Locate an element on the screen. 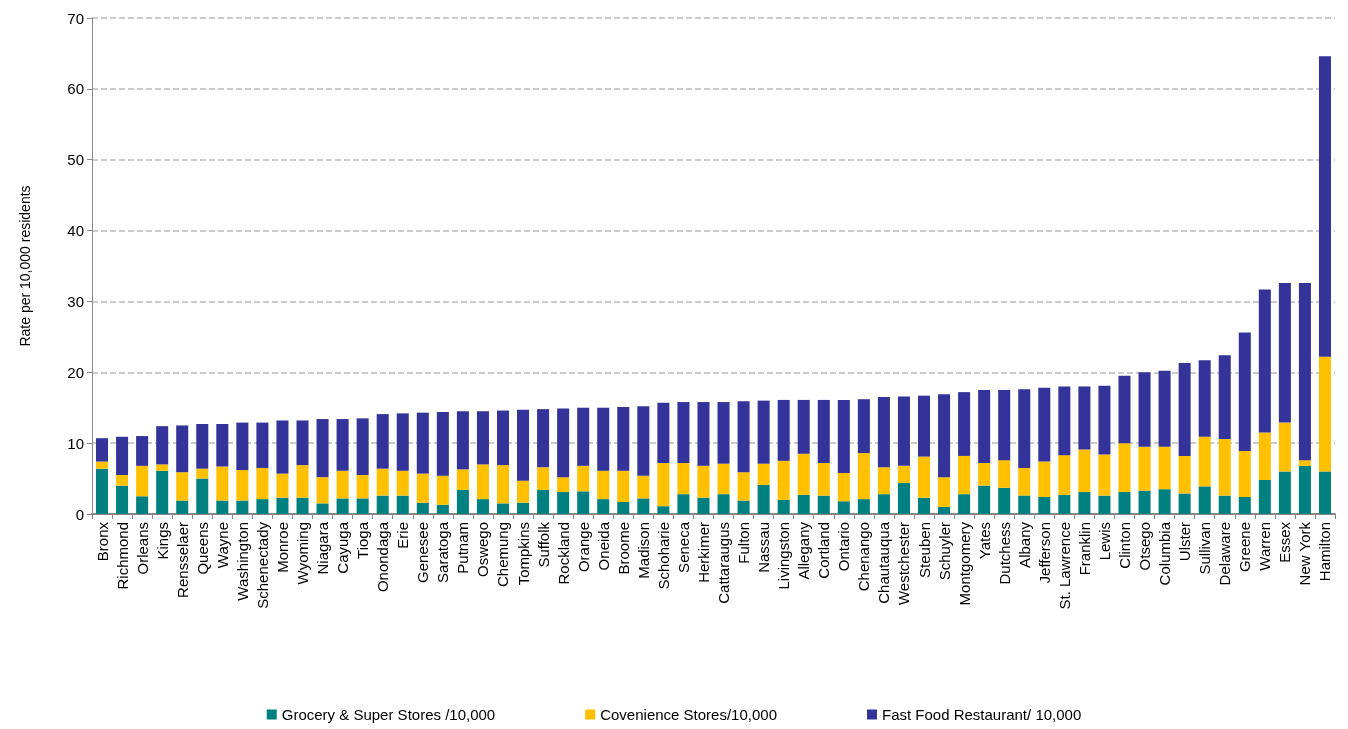 Image resolution: width=1348 pixels, height=729 pixels. x-tick-label: Herkimer is located at coordinates (703, 552).